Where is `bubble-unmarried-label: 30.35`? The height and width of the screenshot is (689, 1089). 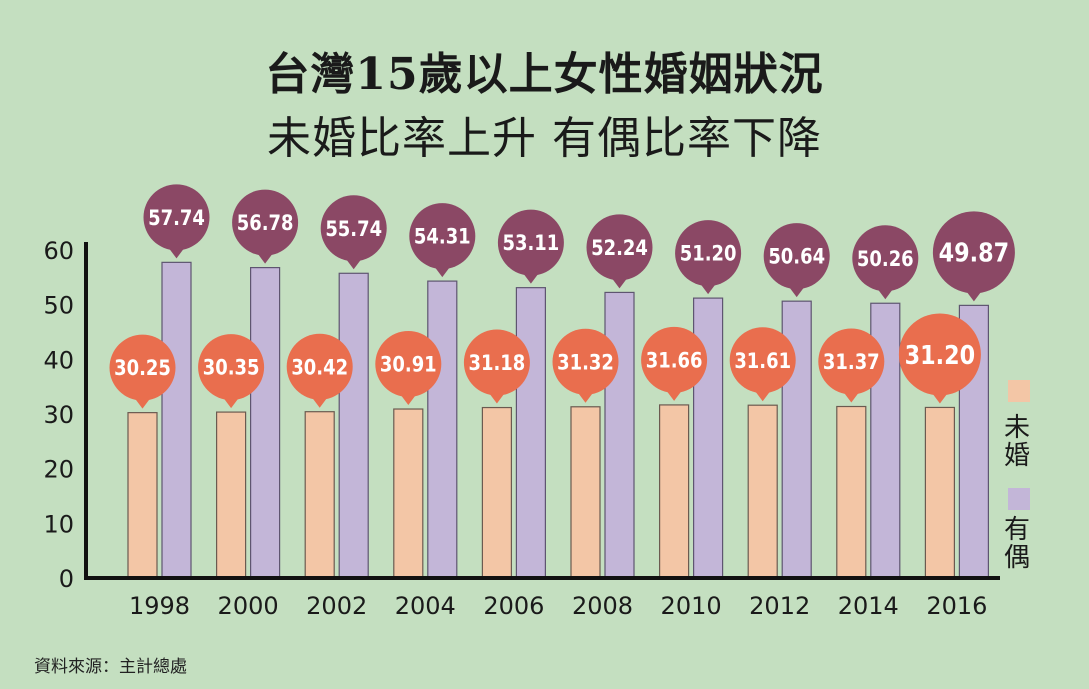 bubble-unmarried-label: 30.35 is located at coordinates (231, 368).